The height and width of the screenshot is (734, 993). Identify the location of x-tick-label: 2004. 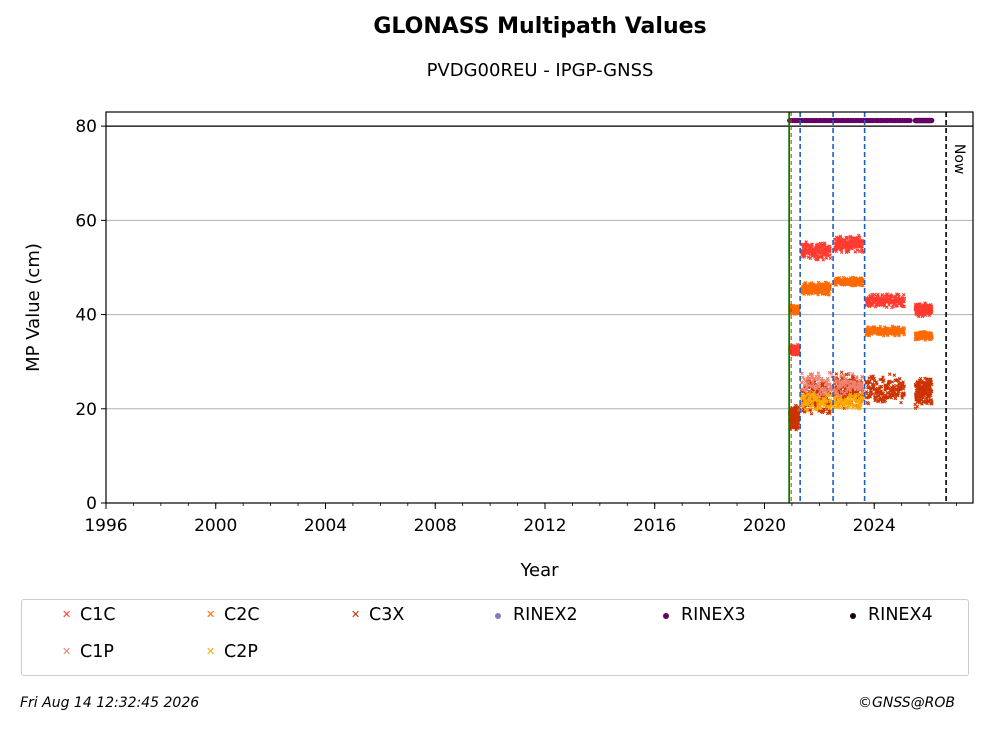
(325, 526).